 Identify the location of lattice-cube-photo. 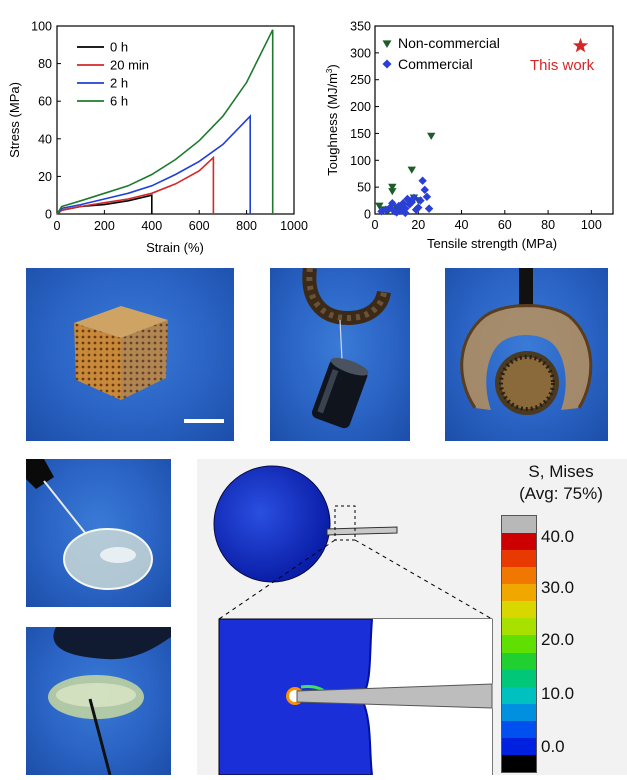
(130, 354).